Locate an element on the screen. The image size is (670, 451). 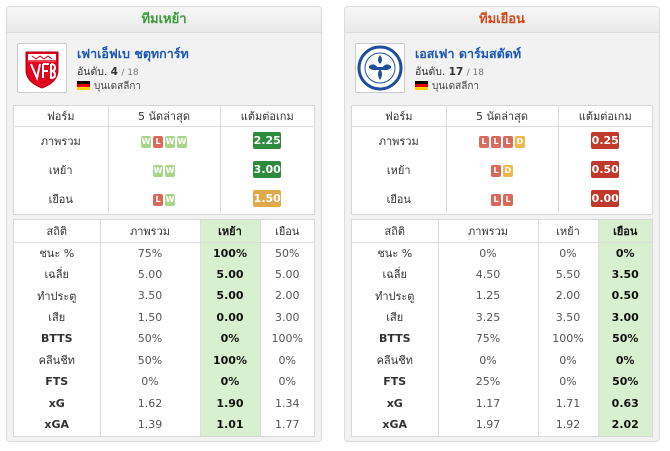
stats-header: สถิติ is located at coordinates (395, 231).